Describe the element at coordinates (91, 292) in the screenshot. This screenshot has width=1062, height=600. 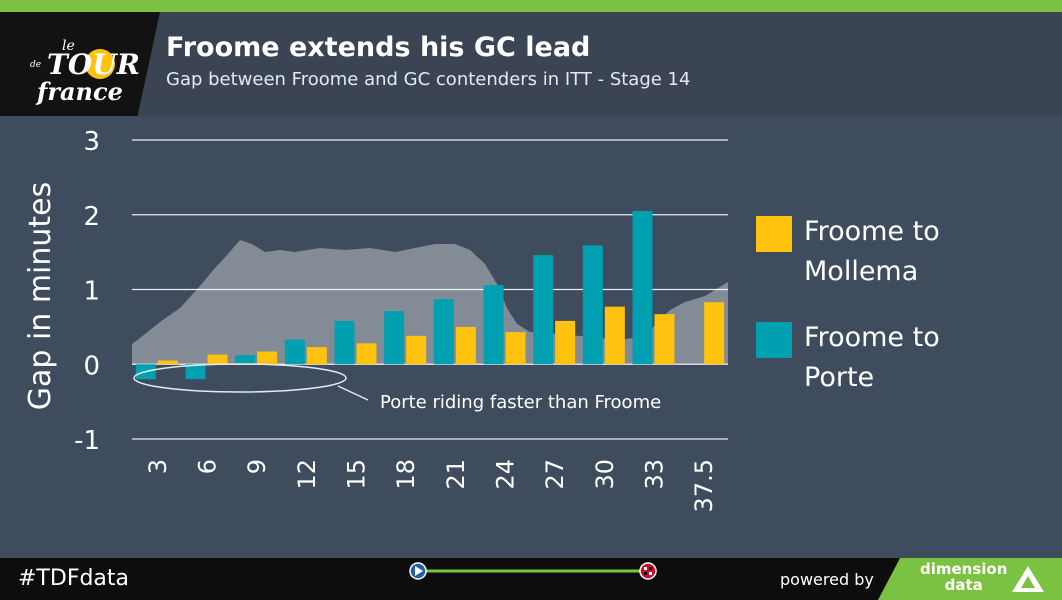
I see `y-tick-label: 1` at that location.